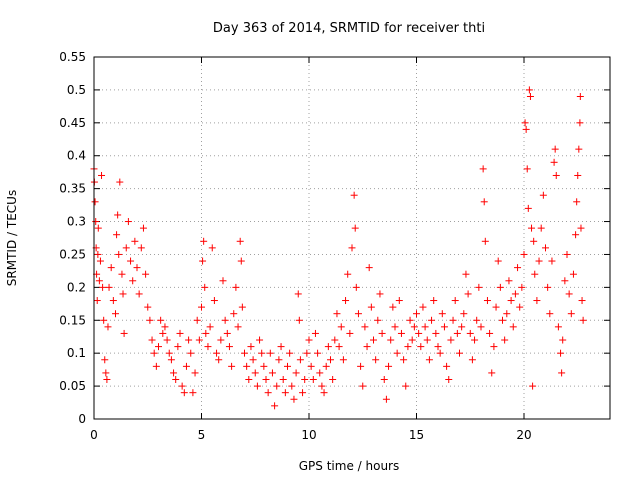 The height and width of the screenshot is (480, 640). What do you see at coordinates (72, 320) in the screenshot?
I see `y-tick-label: 0.15` at bounding box center [72, 320].